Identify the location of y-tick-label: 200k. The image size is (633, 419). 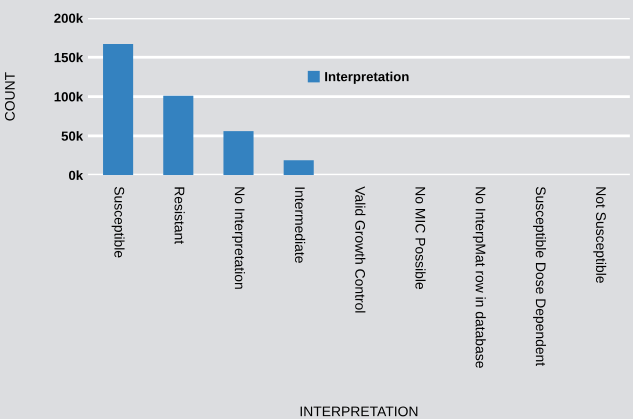
(69, 18).